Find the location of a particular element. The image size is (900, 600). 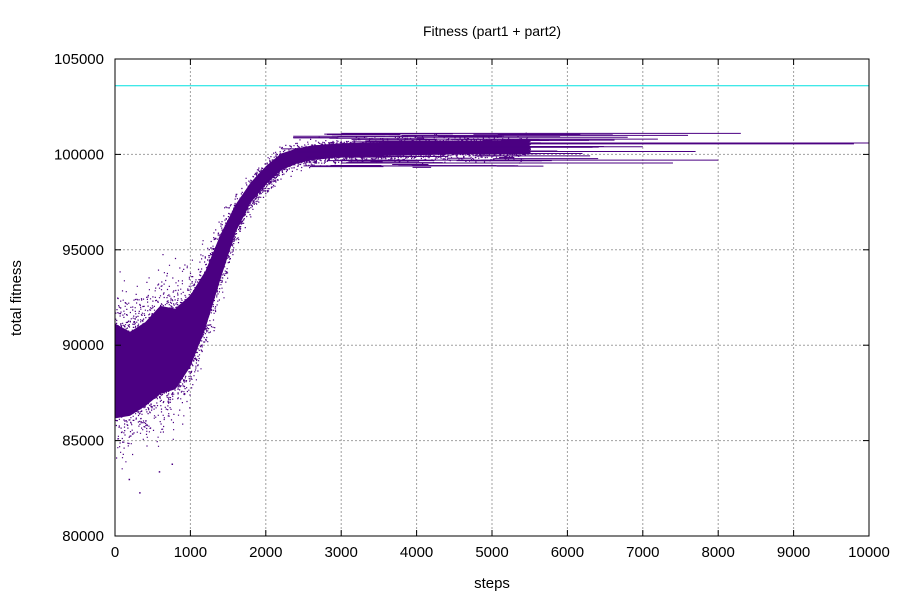

x-tick-label: 10000 is located at coordinates (869, 552).